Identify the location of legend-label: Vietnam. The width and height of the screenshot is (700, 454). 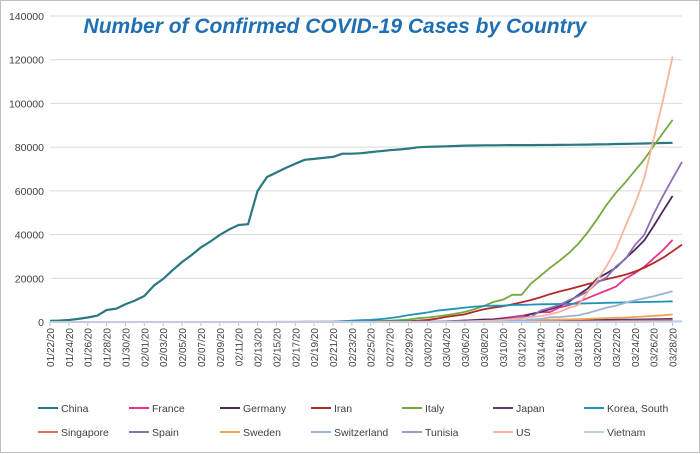
(626, 433).